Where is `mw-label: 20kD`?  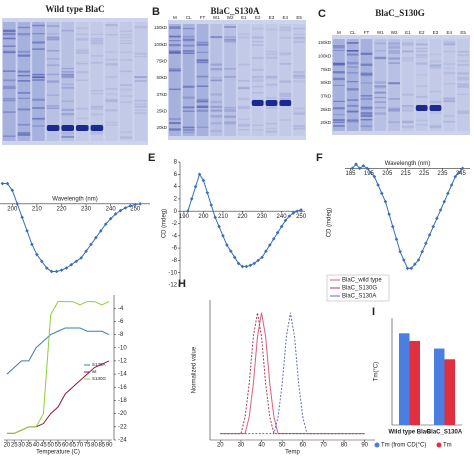
mw-label: 20kD is located at coordinates (325, 122).